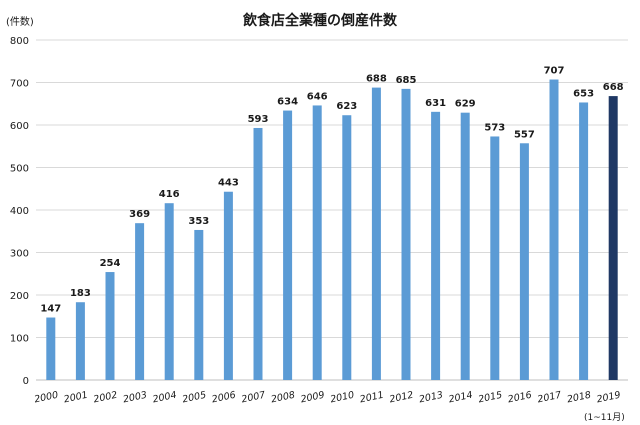  Describe the element at coordinates (494, 127) in the screenshot. I see `data-label: 573` at that location.